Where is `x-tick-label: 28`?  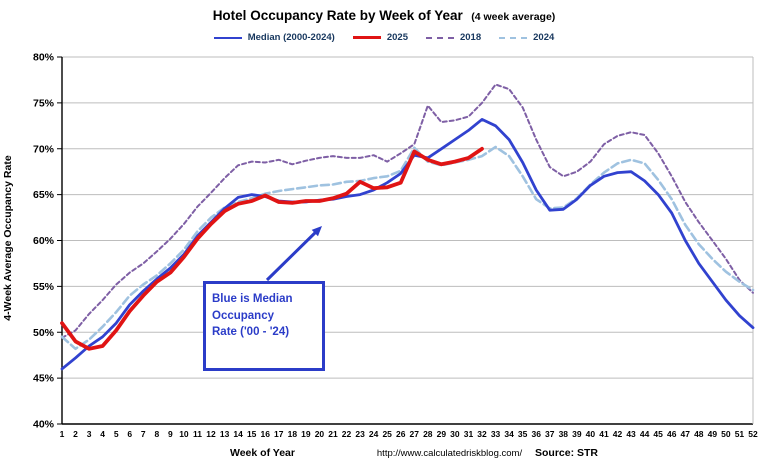 x-tick-label: 28 is located at coordinates (428, 434).